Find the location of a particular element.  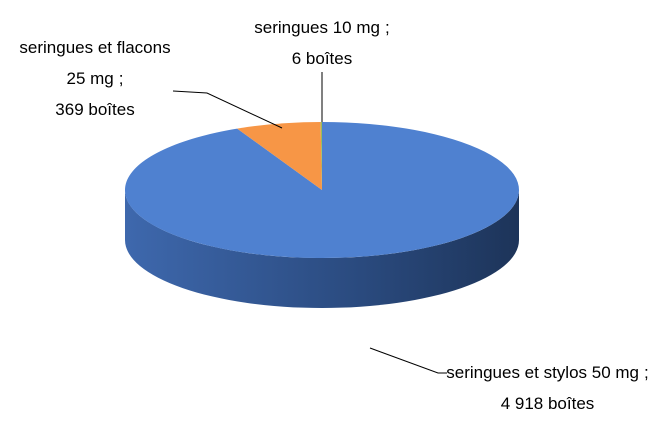

category-label: seringues et flacons 25 mg is located at coordinates (95, 63).